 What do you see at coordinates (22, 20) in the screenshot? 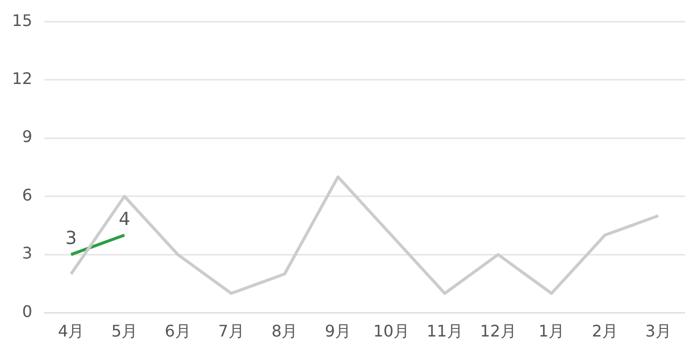
I see `y-tick-label: 15` at bounding box center [22, 20].